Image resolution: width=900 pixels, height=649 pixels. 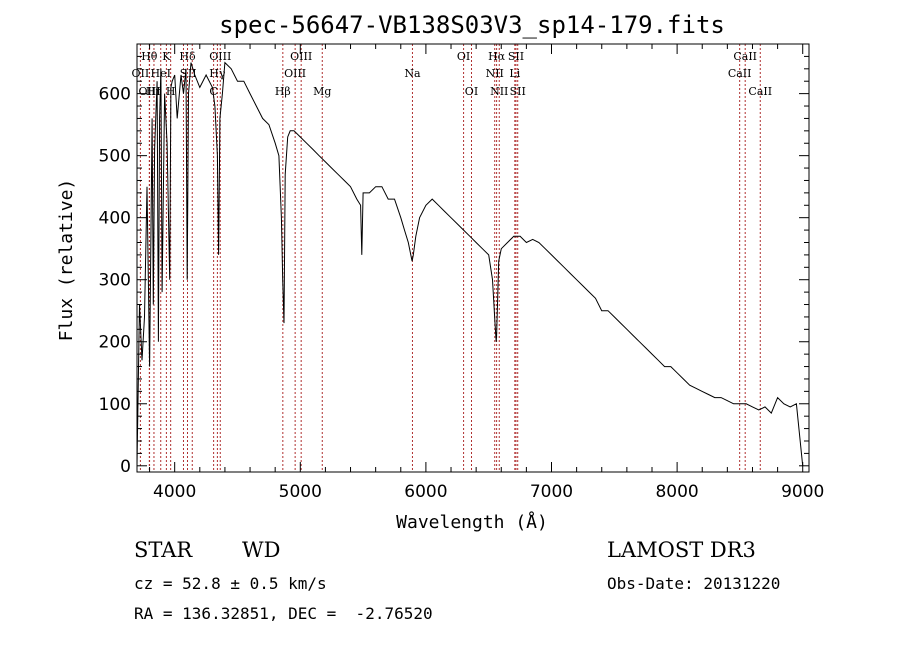 What do you see at coordinates (166, 56) in the screenshot?
I see `spectral-line-label: K` at bounding box center [166, 56].